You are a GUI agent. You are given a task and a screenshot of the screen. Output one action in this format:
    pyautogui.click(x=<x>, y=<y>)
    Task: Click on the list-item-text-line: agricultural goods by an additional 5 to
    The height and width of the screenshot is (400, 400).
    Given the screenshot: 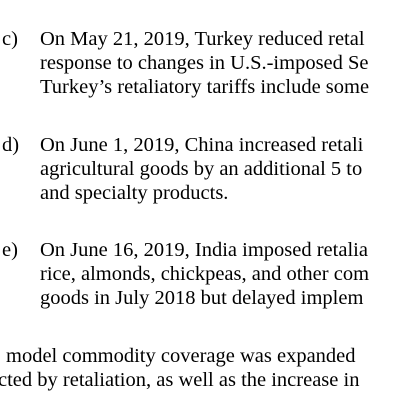 What is the action you would take?
    pyautogui.click(x=201, y=169)
    